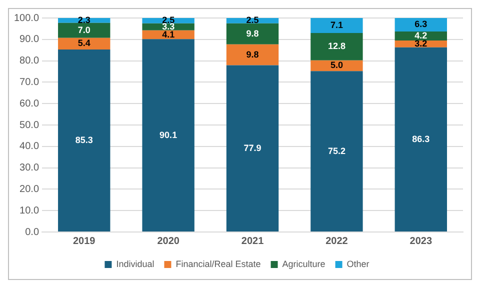  I want to click on y-tick-label: 0.0, so click(32, 232).